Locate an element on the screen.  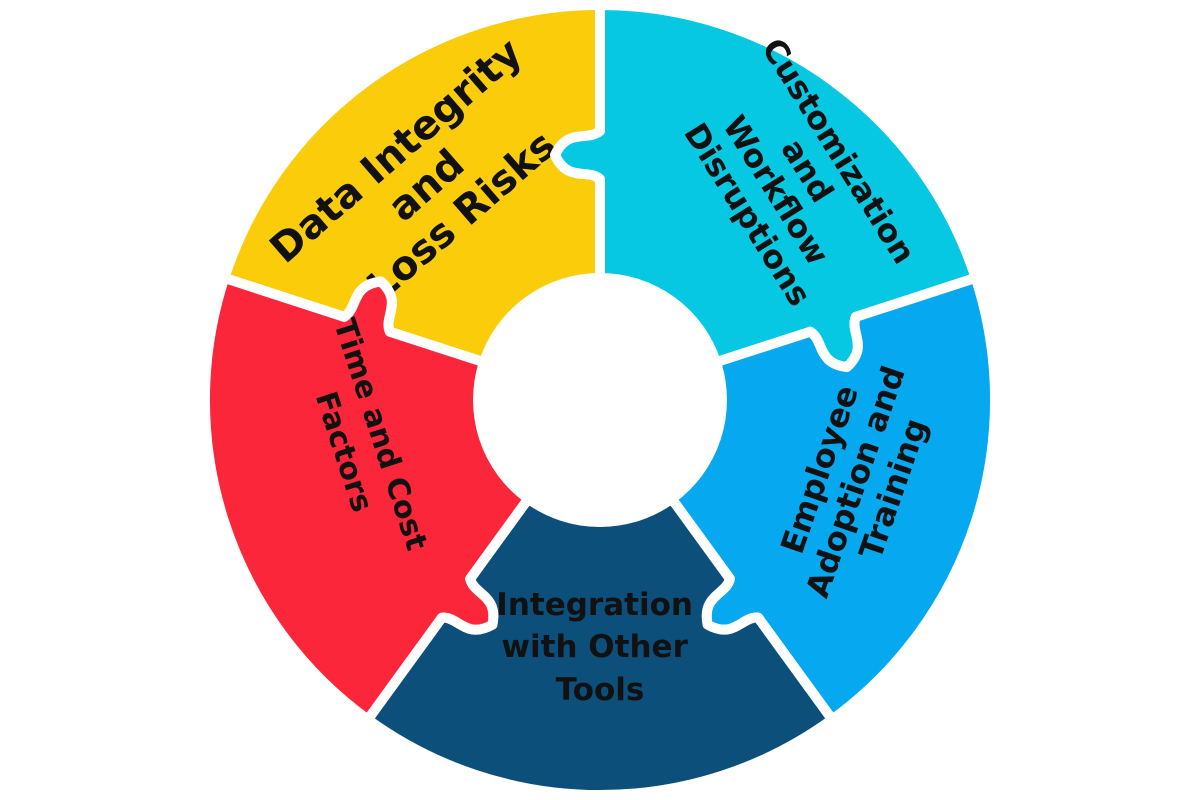
segment-integration-line-2: with Other is located at coordinates (594, 647).